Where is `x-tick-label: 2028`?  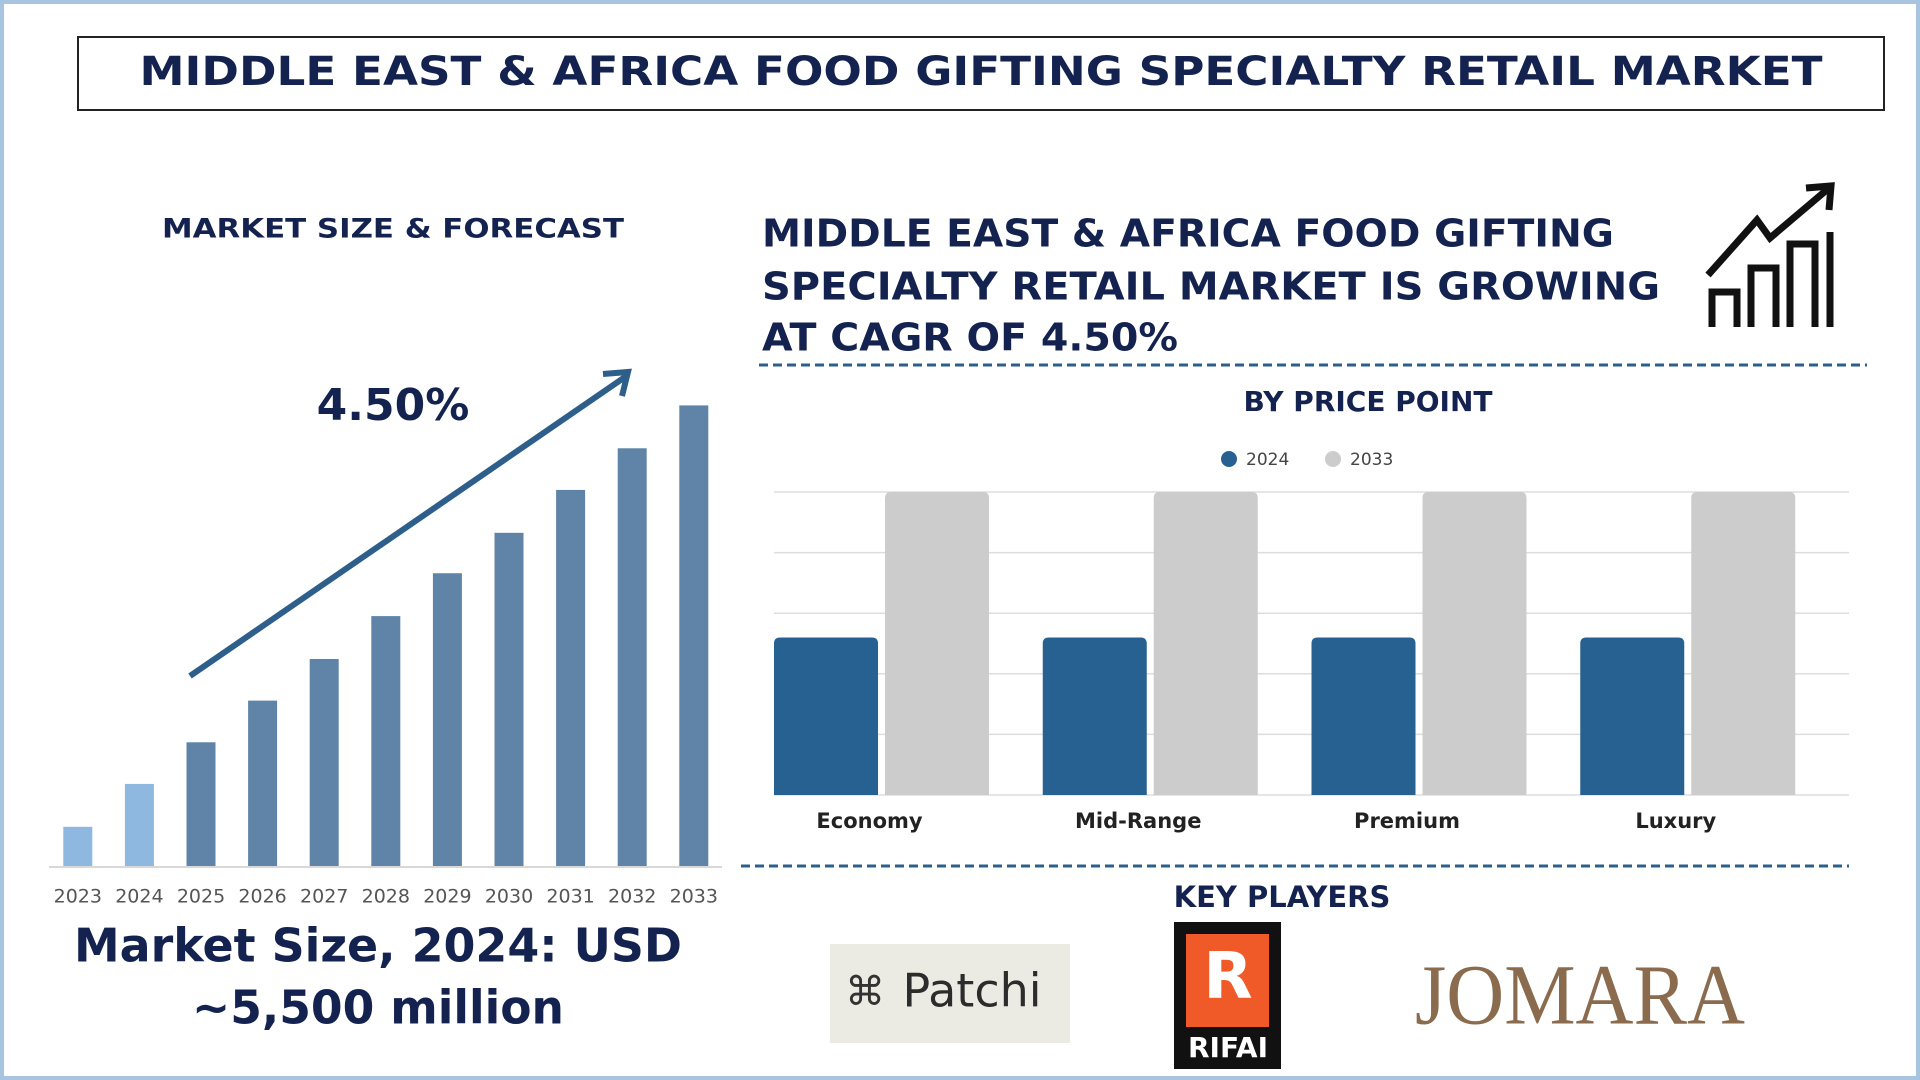
x-tick-label: 2028 is located at coordinates (386, 897).